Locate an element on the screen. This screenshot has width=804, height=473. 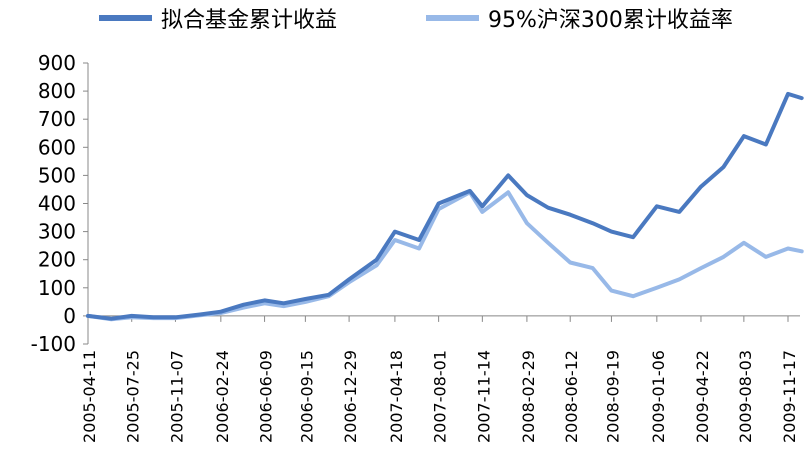
x-tick-label: 2005-07-25 is located at coordinates (133, 396).